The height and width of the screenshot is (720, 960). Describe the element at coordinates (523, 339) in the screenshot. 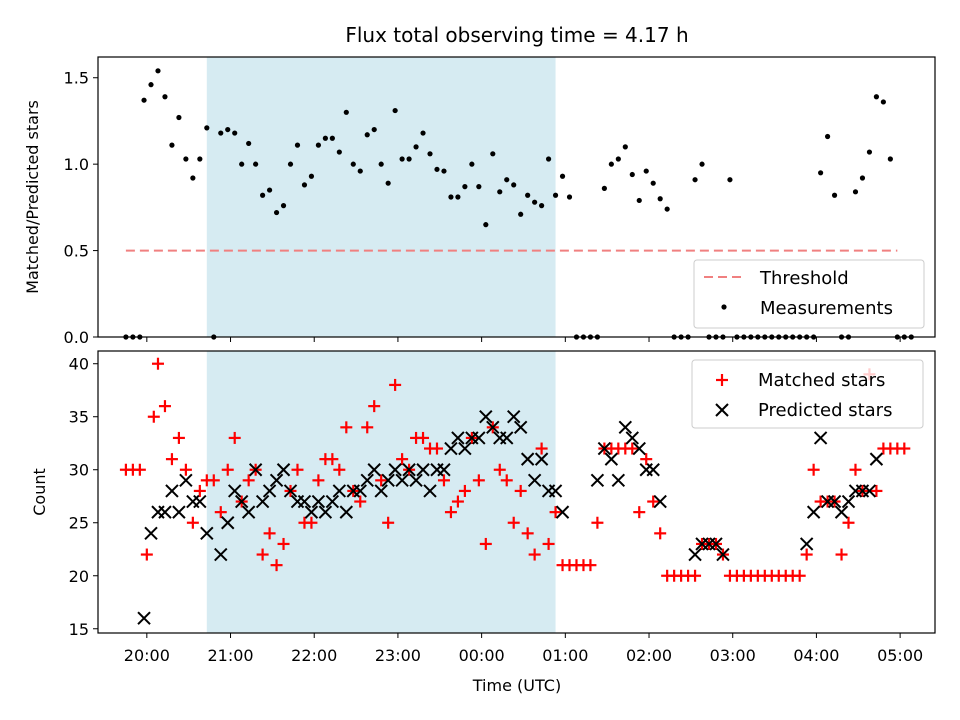

I see `top-x-ticks` at that location.